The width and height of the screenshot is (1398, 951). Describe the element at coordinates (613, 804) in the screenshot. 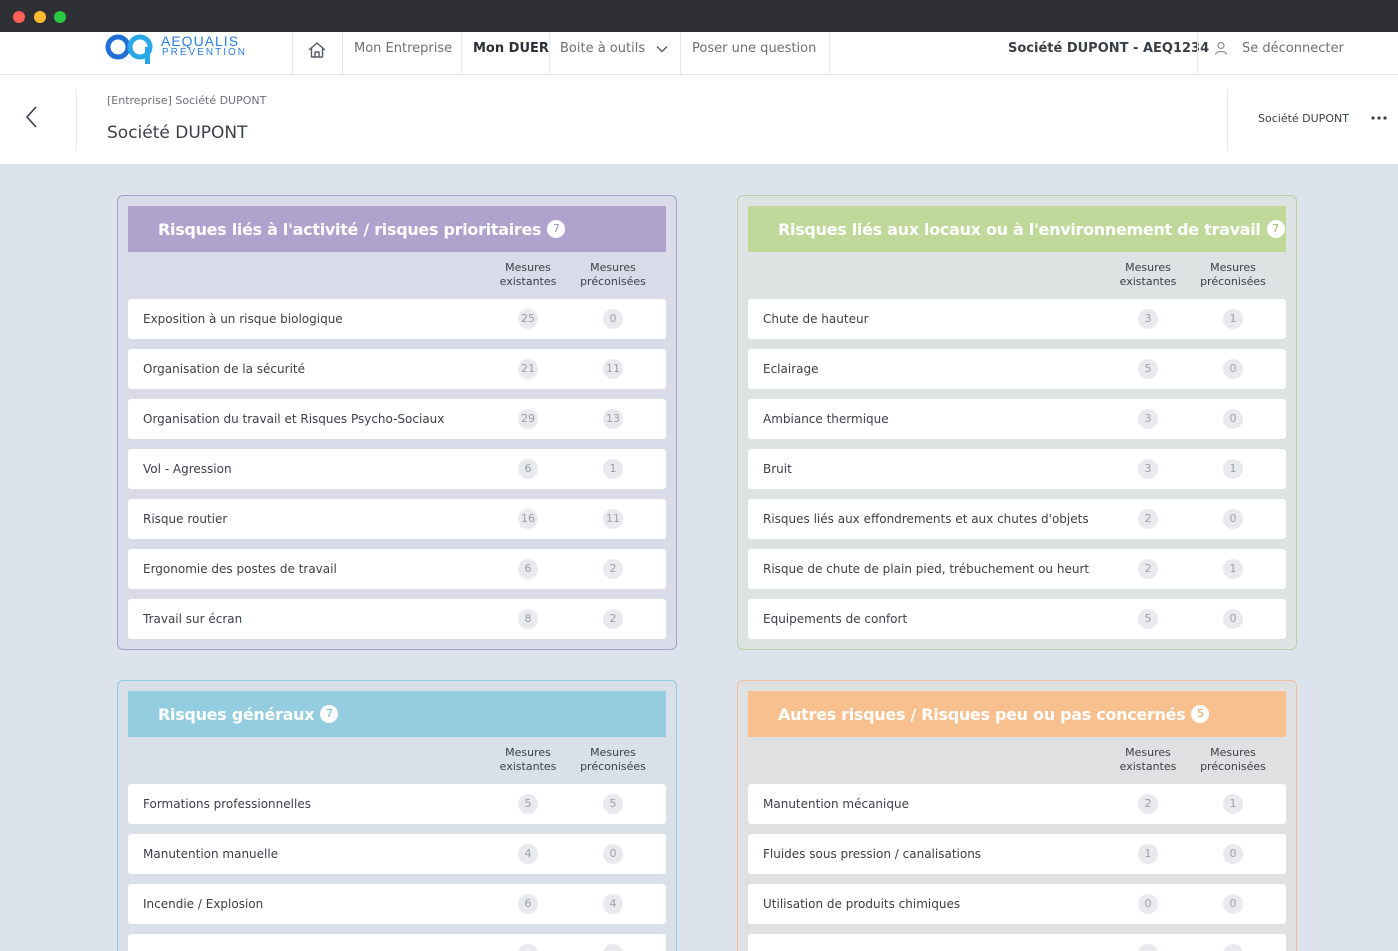

I see `recommended-measures-badge: 5` at that location.